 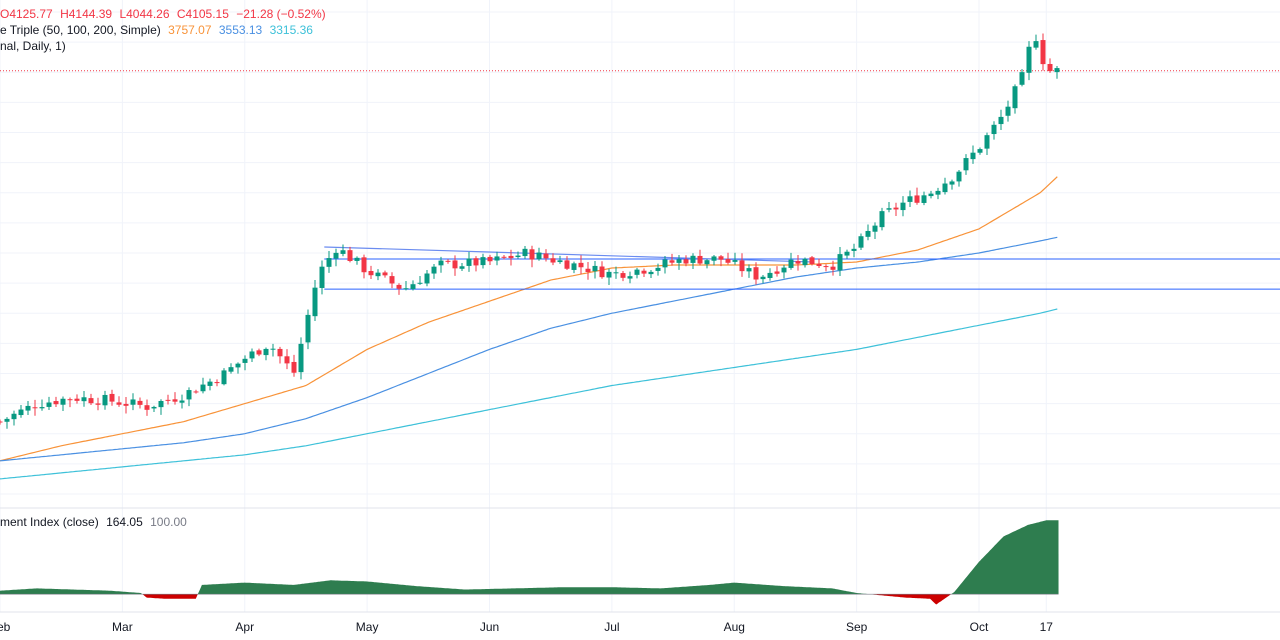 What do you see at coordinates (35, 46) in the screenshot?
I see `study-legend: nal, Daily, 1)` at bounding box center [35, 46].